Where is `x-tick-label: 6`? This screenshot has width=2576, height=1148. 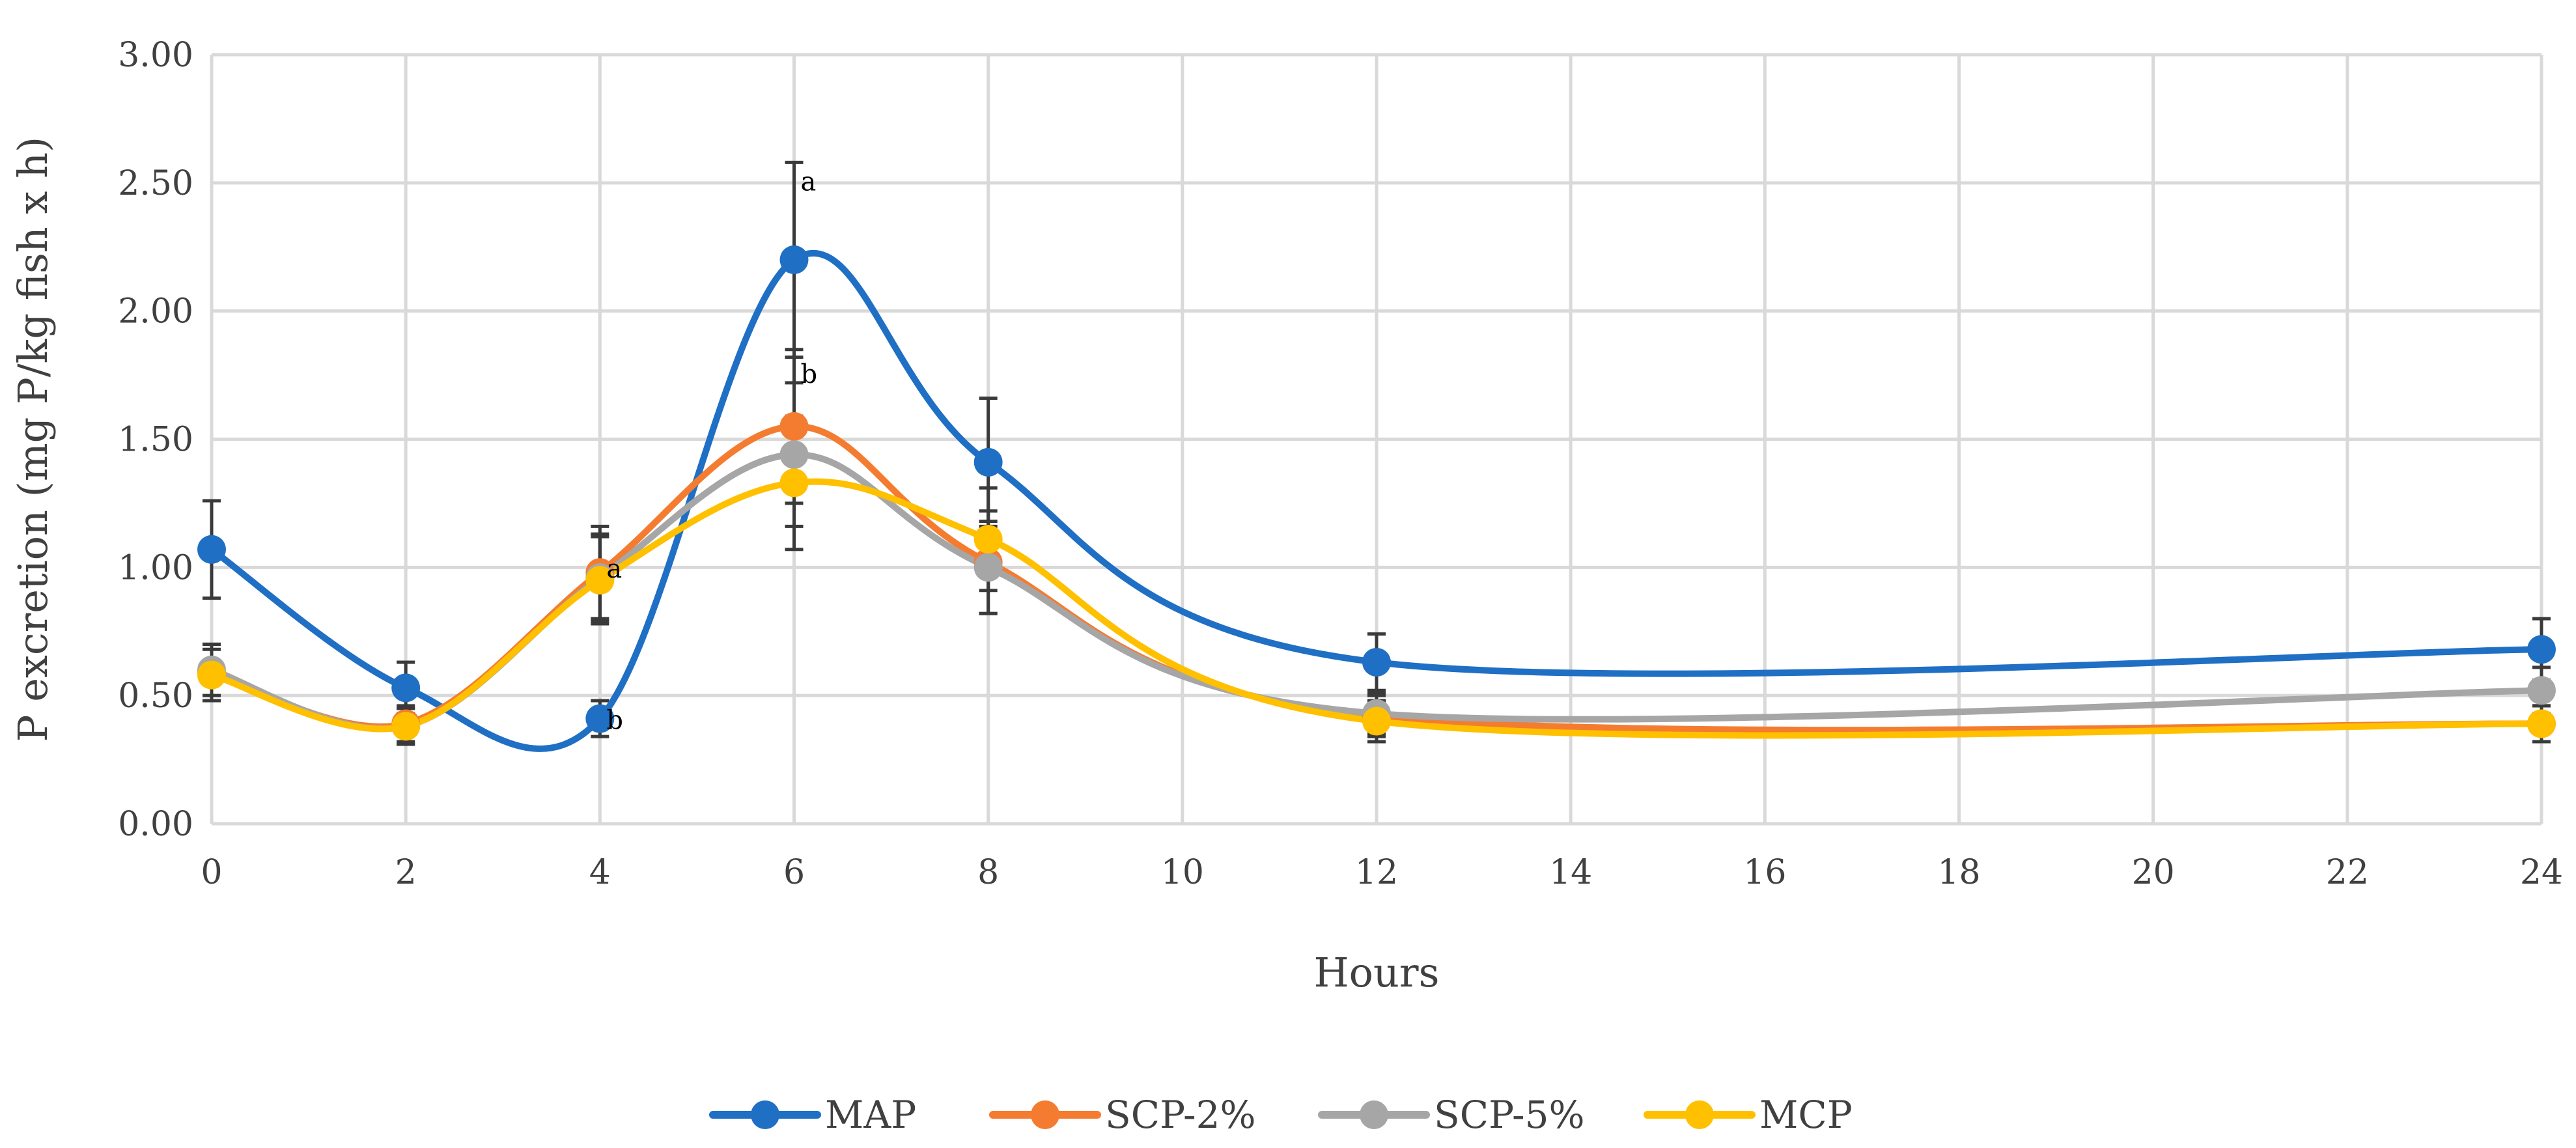 x-tick-label: 6 is located at coordinates (794, 873).